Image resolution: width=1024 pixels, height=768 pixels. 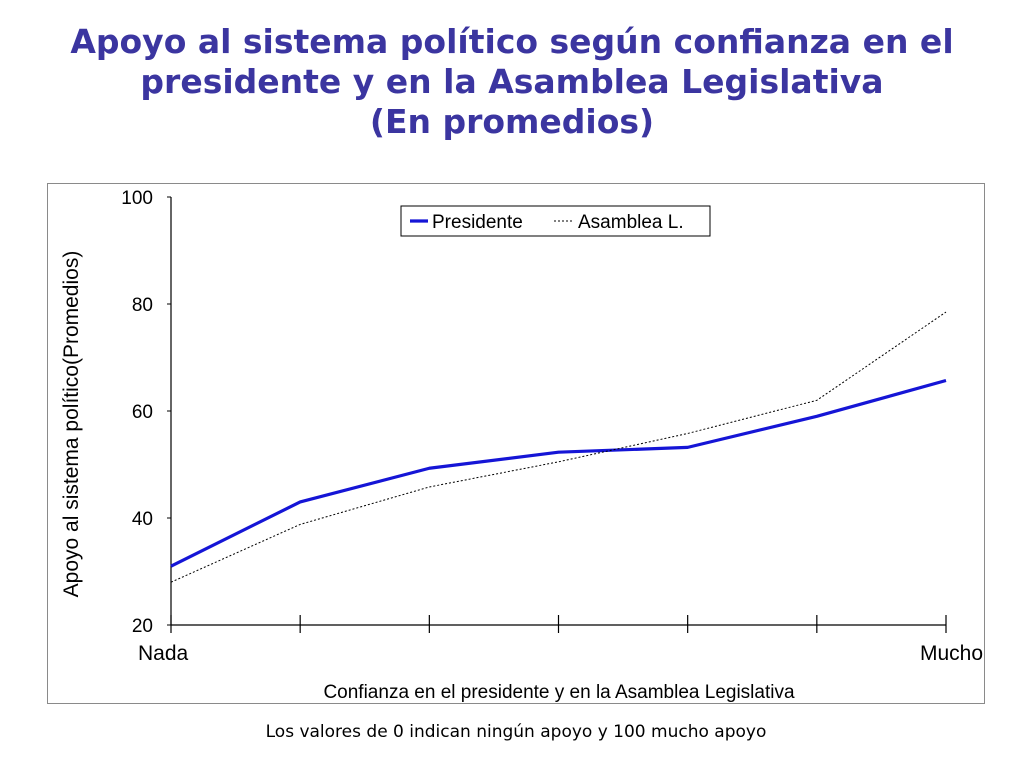 I want to click on y-tick-label: 100, so click(x=137, y=198).